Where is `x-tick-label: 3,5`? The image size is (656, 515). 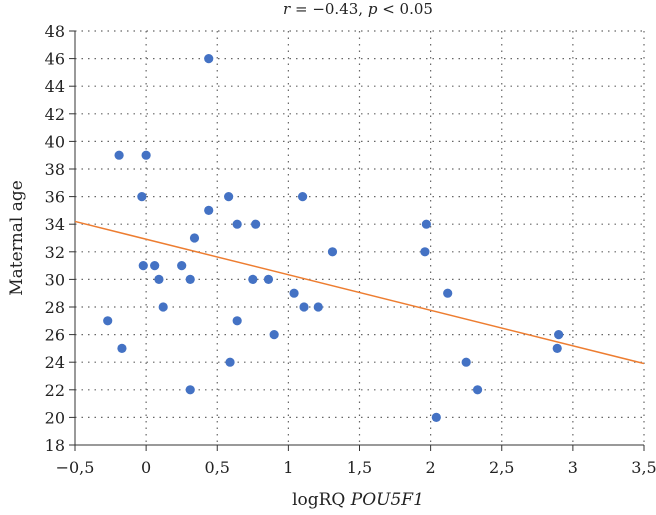 x-tick-label: 3,5 is located at coordinates (643, 467).